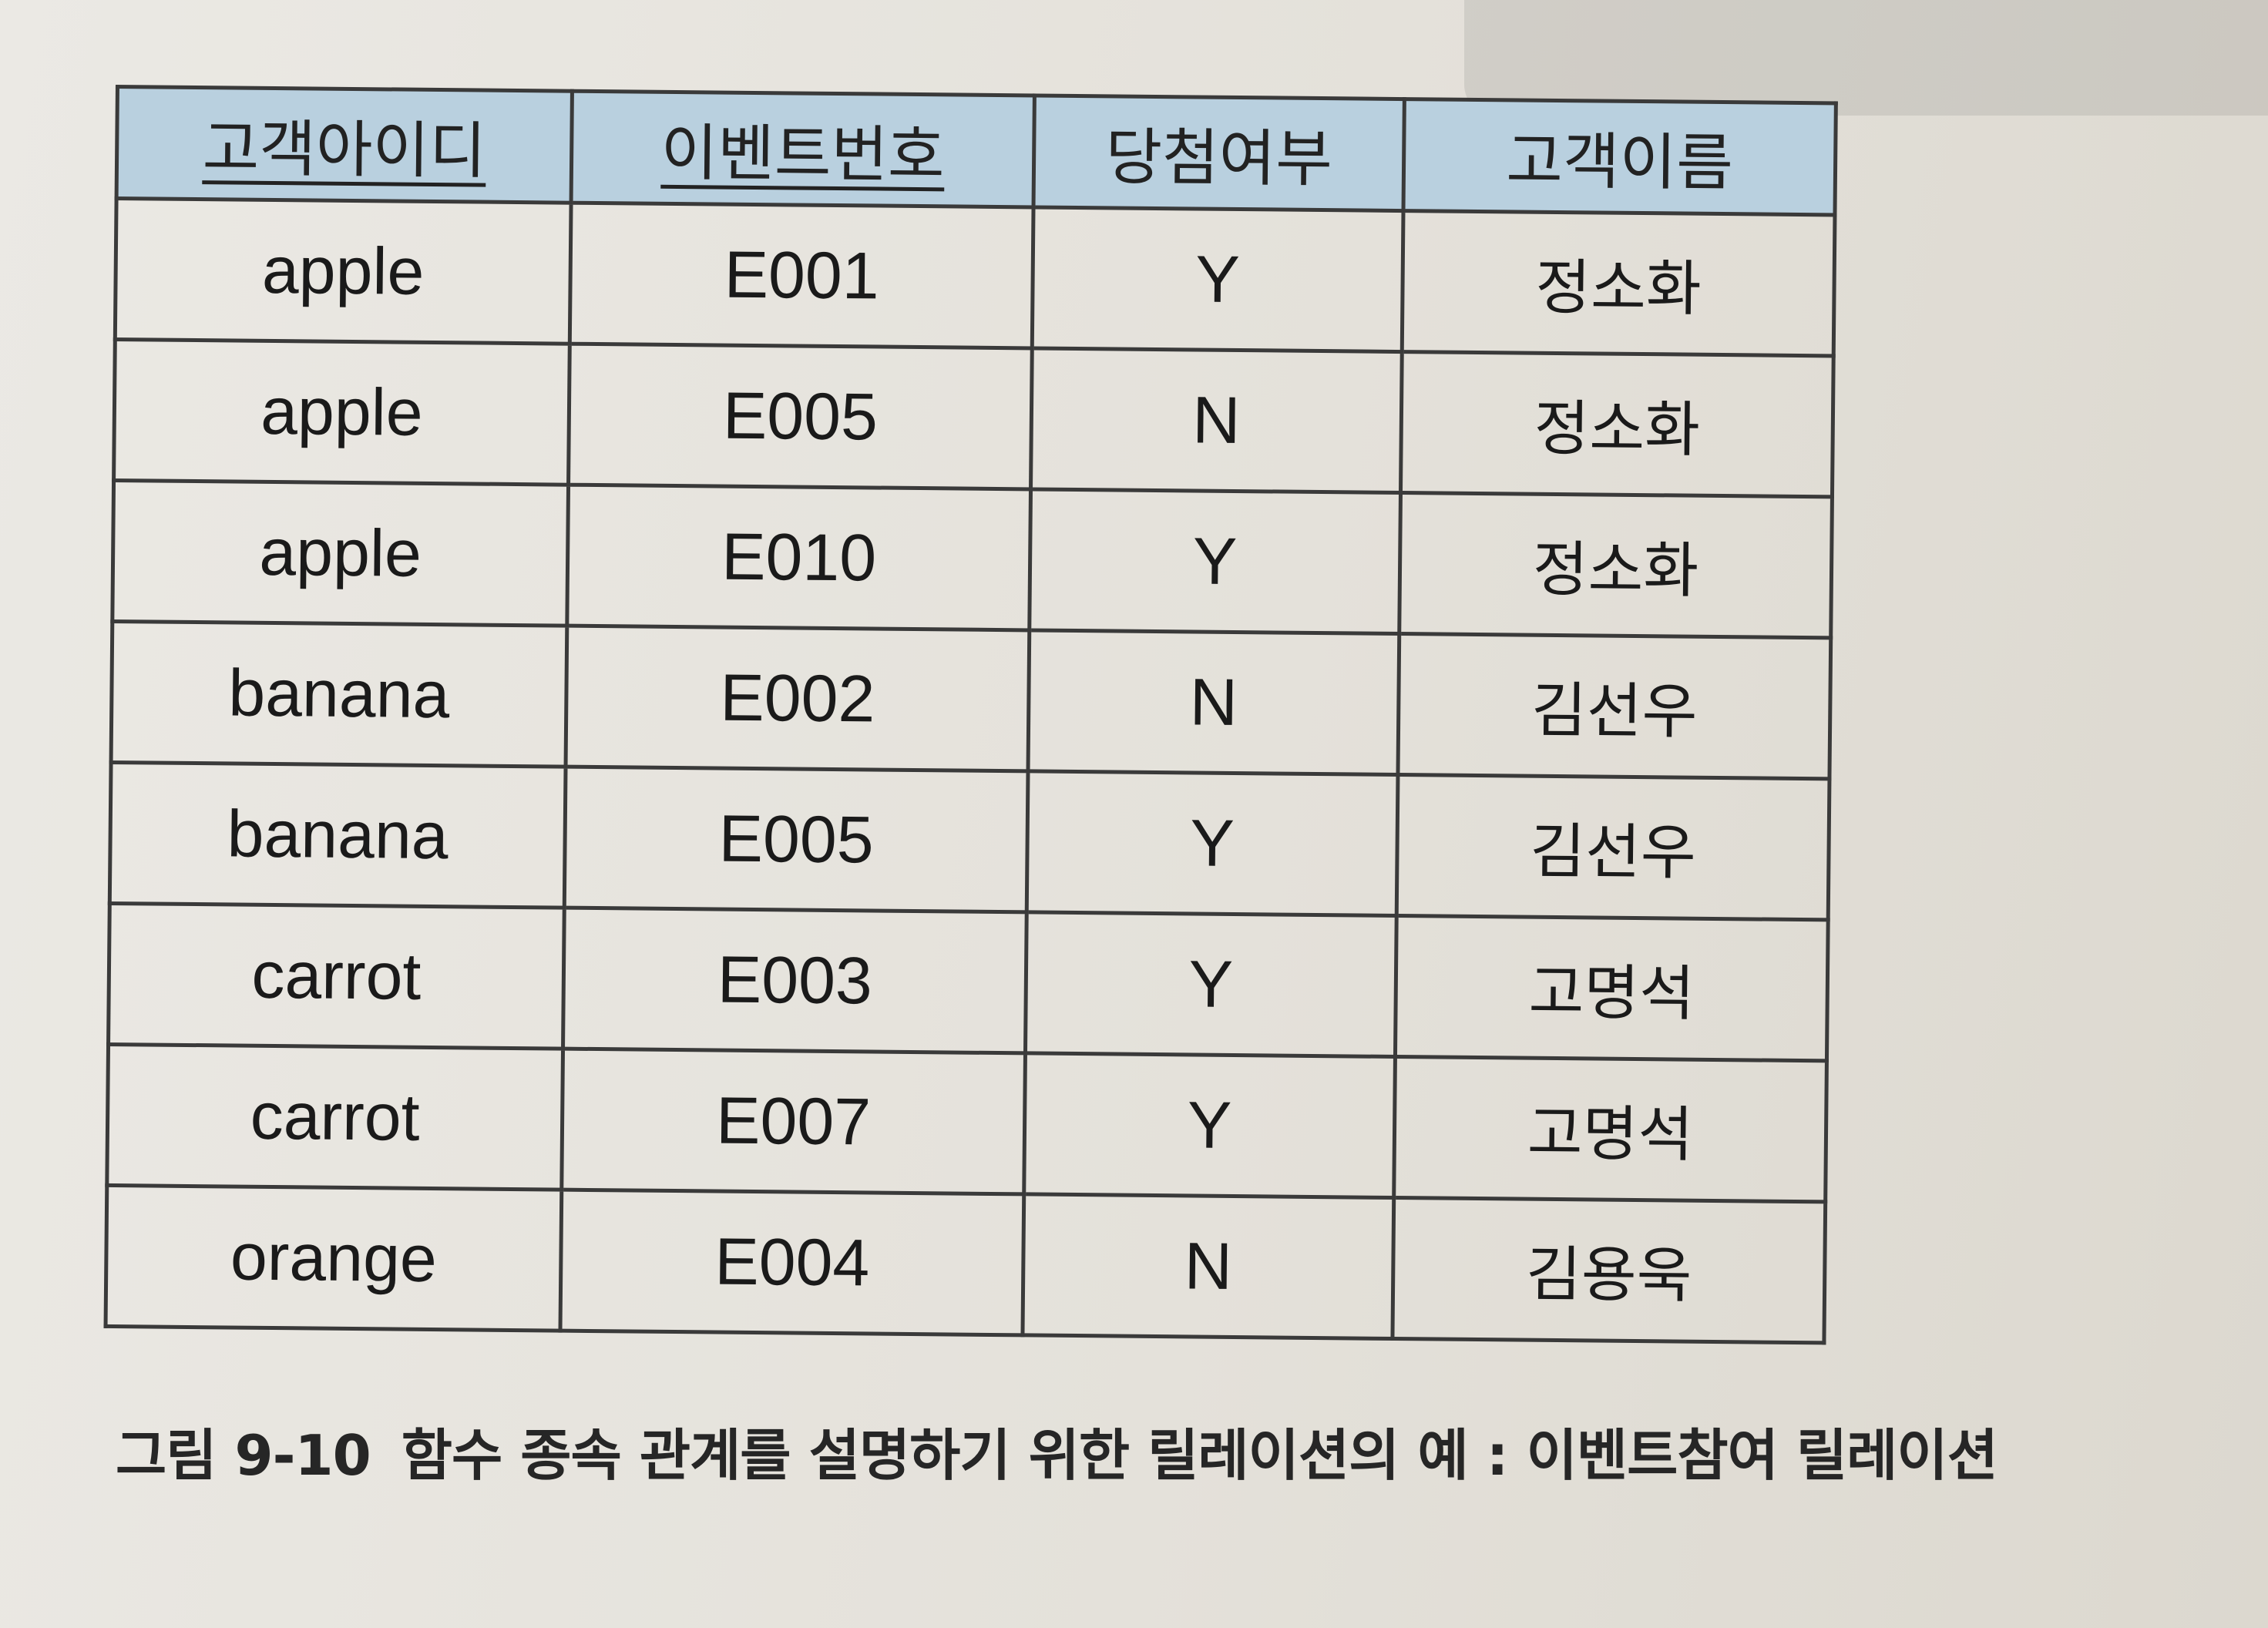 The width and height of the screenshot is (2268, 1628). What do you see at coordinates (1620, 162) in the screenshot?
I see `header-label: 고객이름` at bounding box center [1620, 162].